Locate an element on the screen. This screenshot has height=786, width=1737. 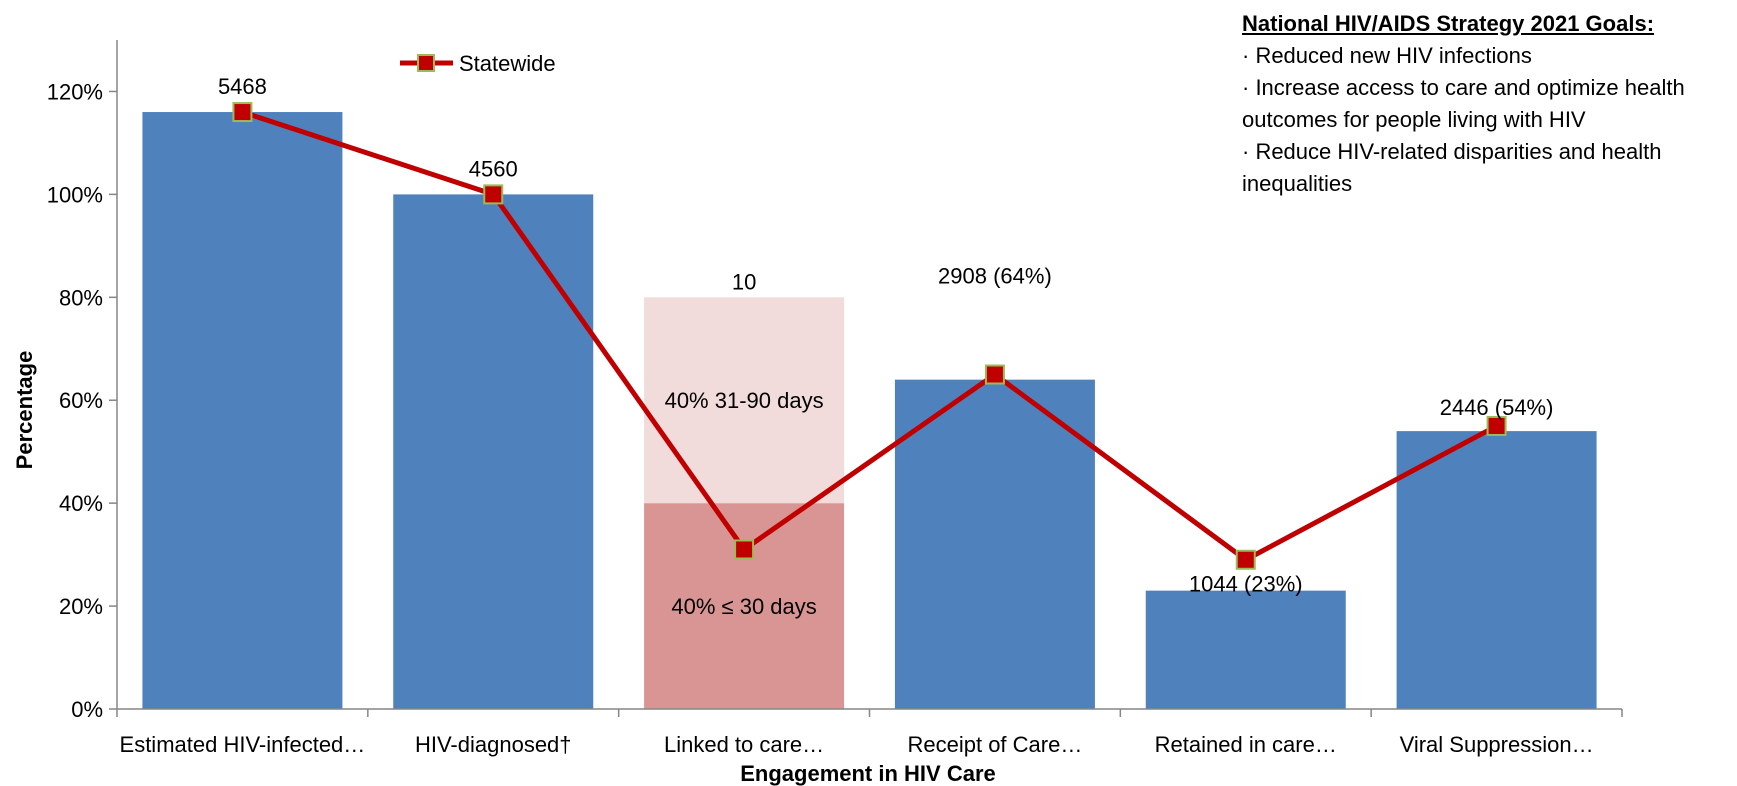
bar-label-5: 1044 (23%) is located at coordinates (1246, 584).